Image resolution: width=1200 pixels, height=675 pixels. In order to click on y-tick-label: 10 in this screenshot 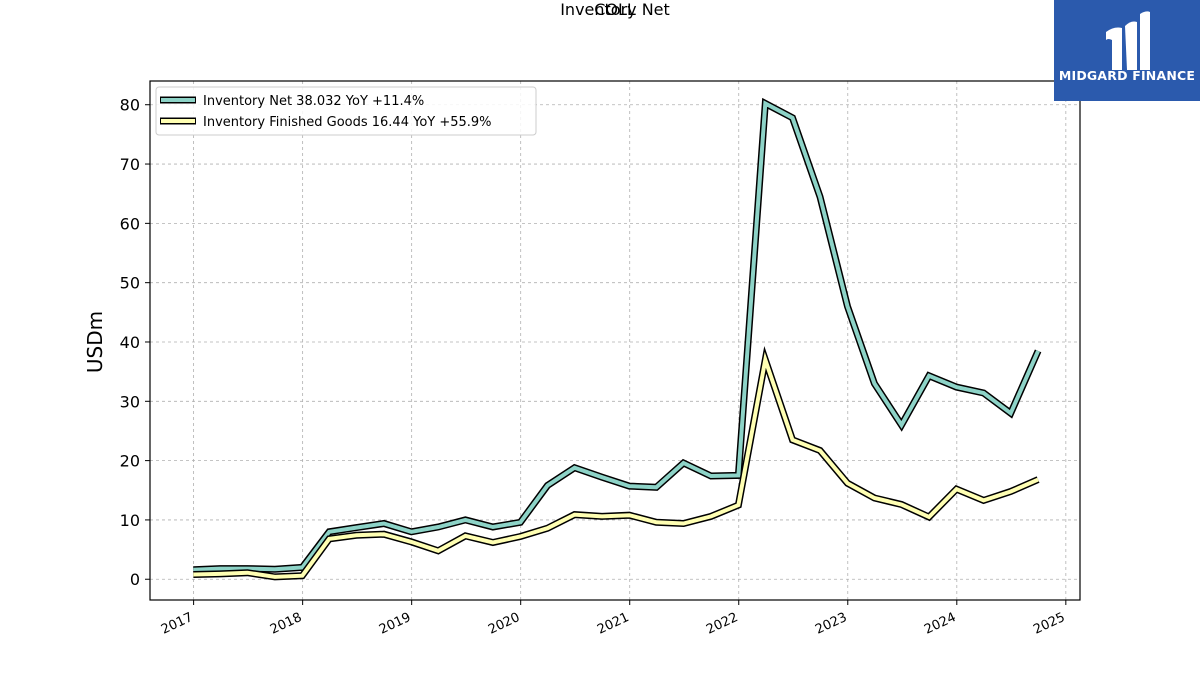, I will do `click(130, 520)`.